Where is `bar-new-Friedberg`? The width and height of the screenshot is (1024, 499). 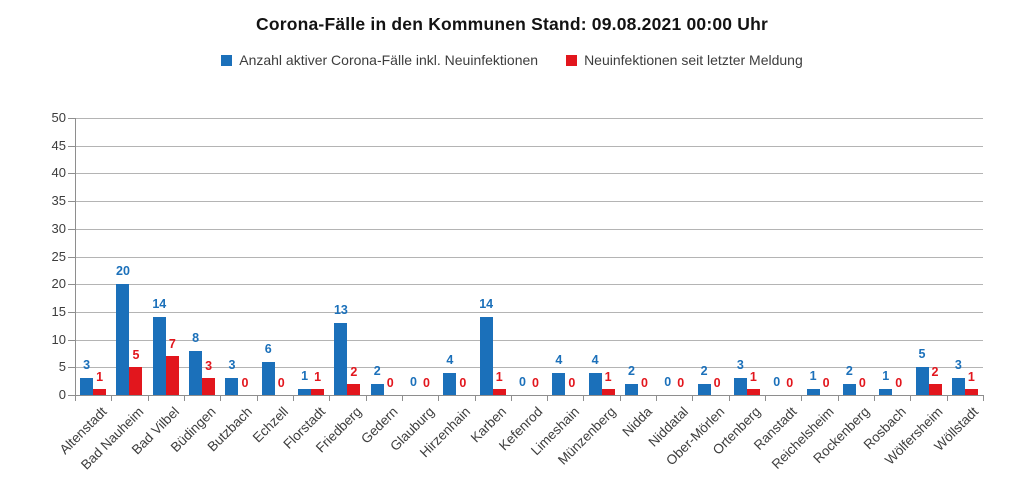
bar-new-Friedberg is located at coordinates (354, 389).